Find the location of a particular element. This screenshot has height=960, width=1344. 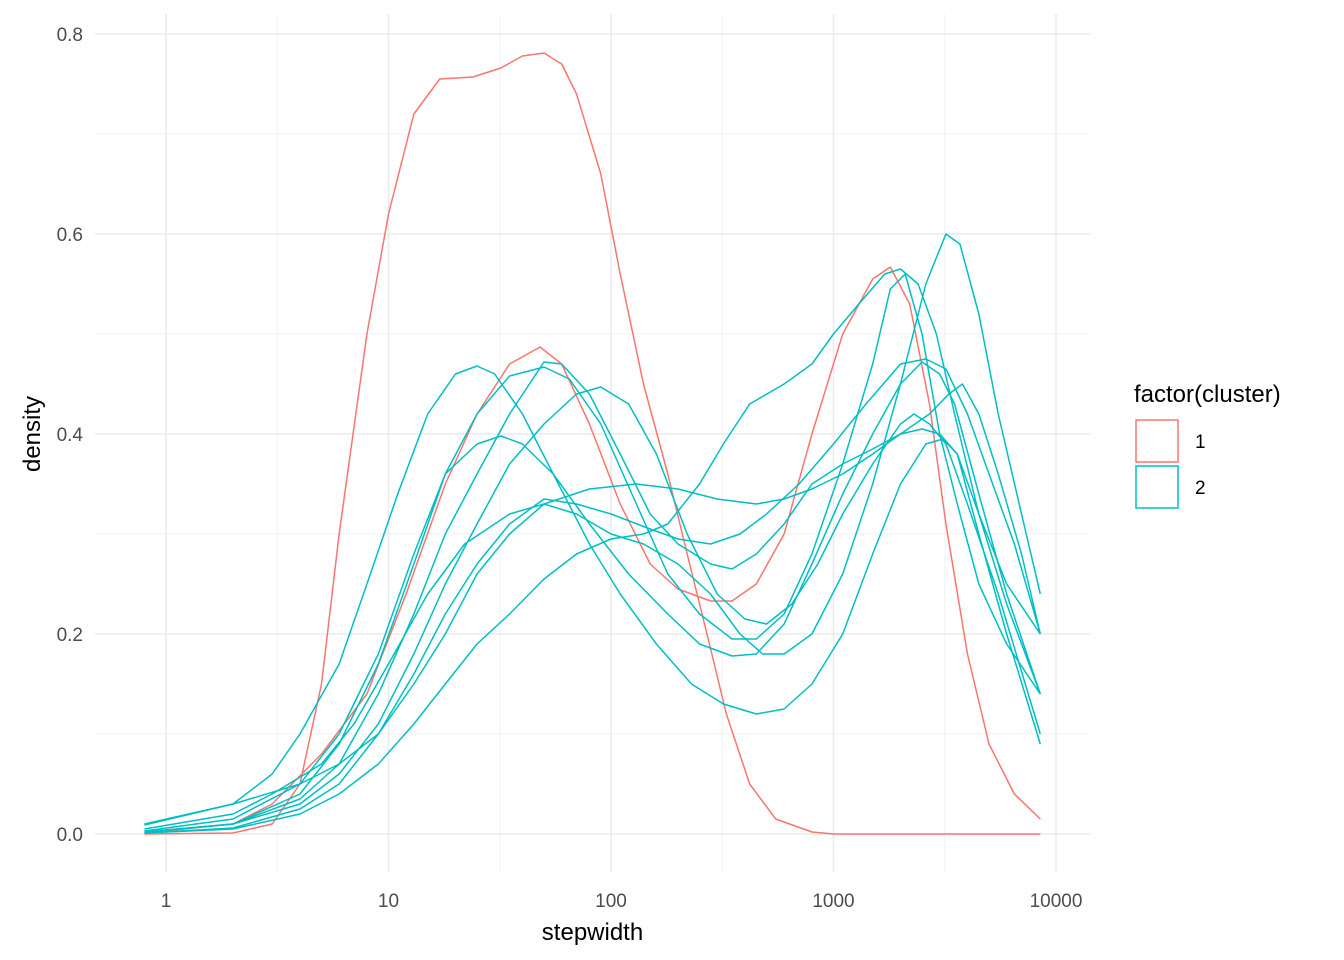

x-tick-label: 10000 is located at coordinates (1056, 901).